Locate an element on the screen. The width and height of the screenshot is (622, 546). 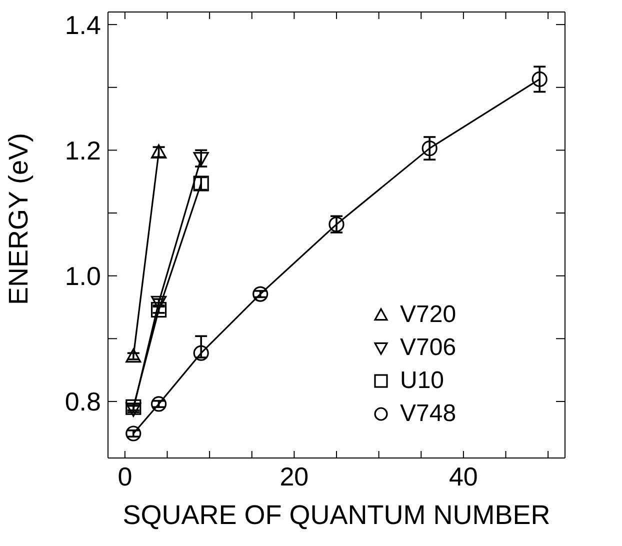
y-tick-label: 1.0 is located at coordinates (82, 276).